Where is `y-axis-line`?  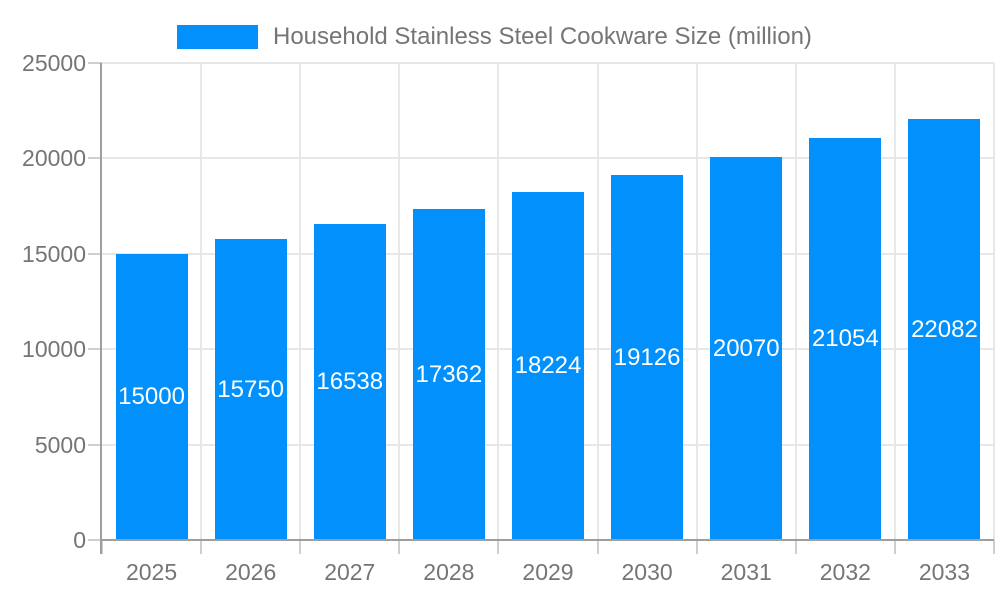 y-axis-line is located at coordinates (101, 308).